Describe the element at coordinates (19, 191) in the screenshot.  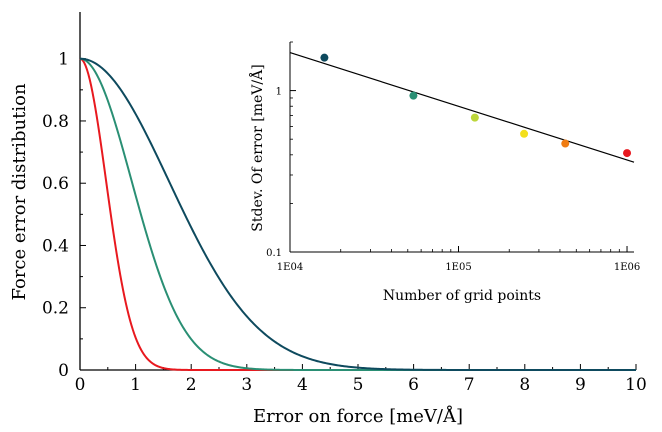
I see `main-y-axis-label: Force error distribution` at that location.